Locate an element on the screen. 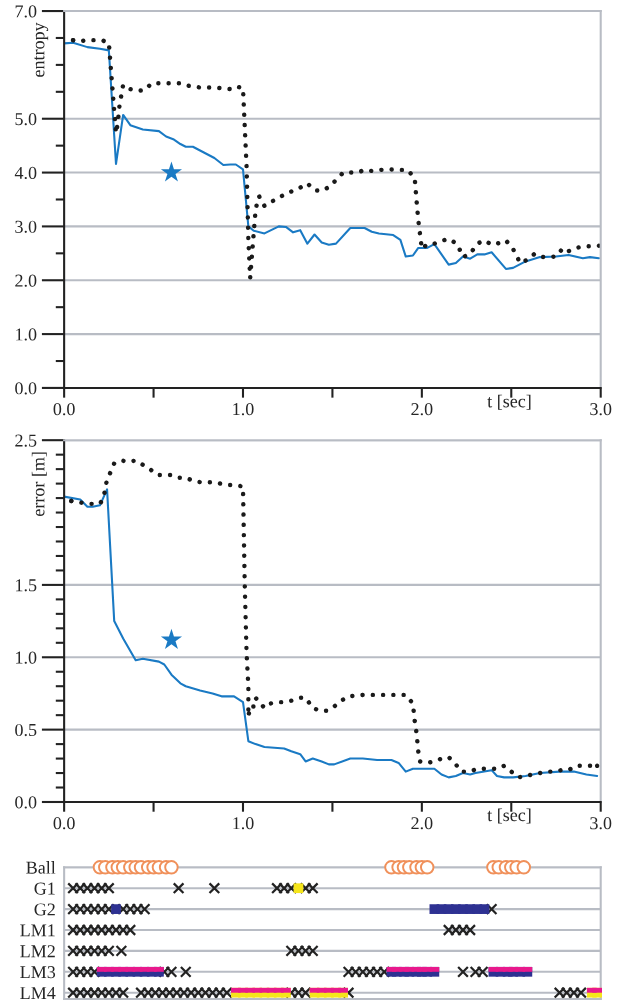 The height and width of the screenshot is (1005, 635). y-axis-title: error [m] is located at coordinates (39, 484).